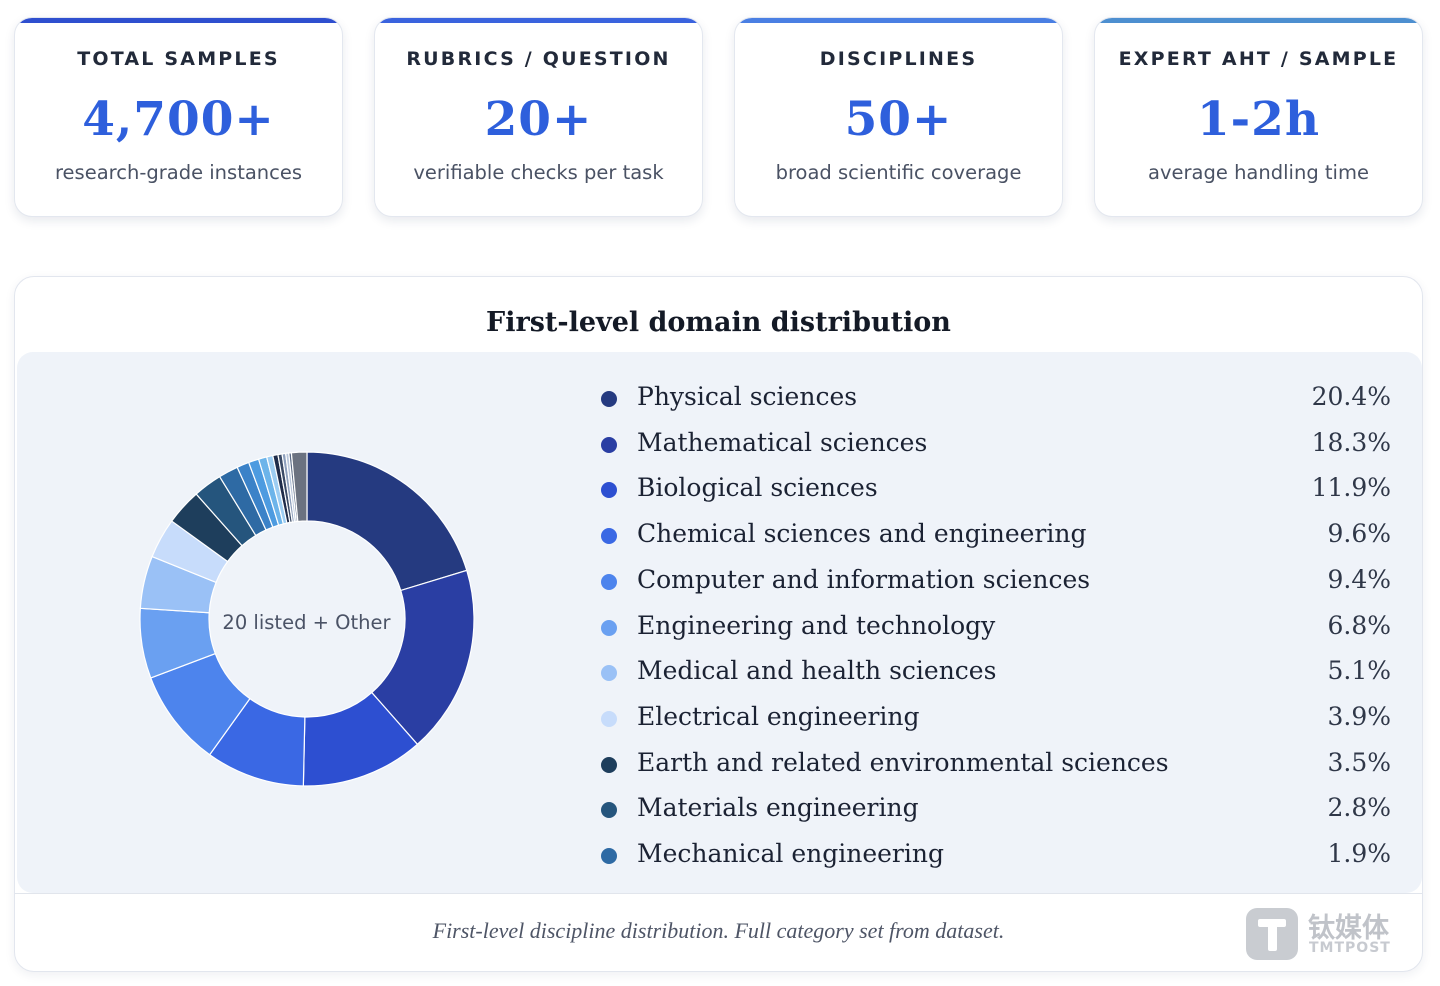 The height and width of the screenshot is (986, 1440). I want to click on legend-value: 3.9%, so click(1359, 716).